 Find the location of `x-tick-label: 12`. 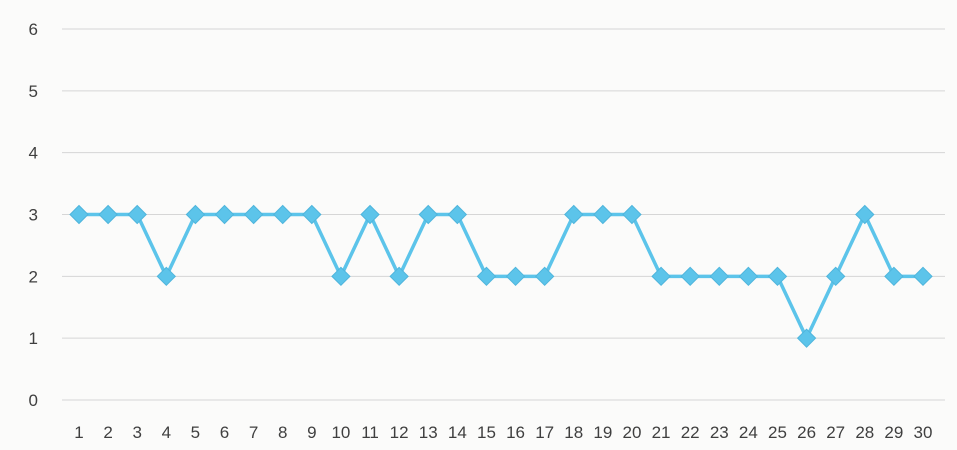

x-tick-label: 12 is located at coordinates (399, 432).